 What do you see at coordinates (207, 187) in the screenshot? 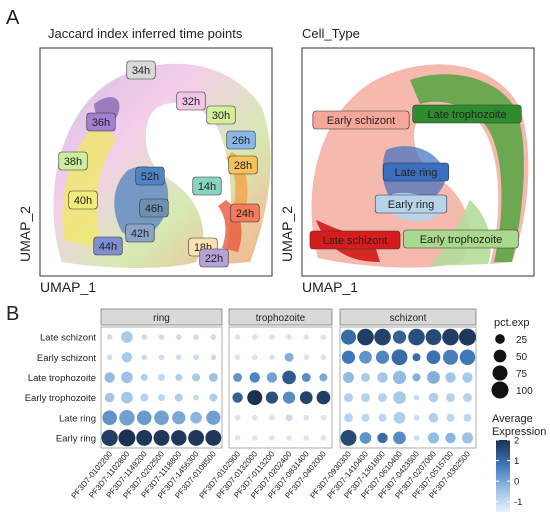
I see `left-umap-label-text: 14h` at bounding box center [207, 187].